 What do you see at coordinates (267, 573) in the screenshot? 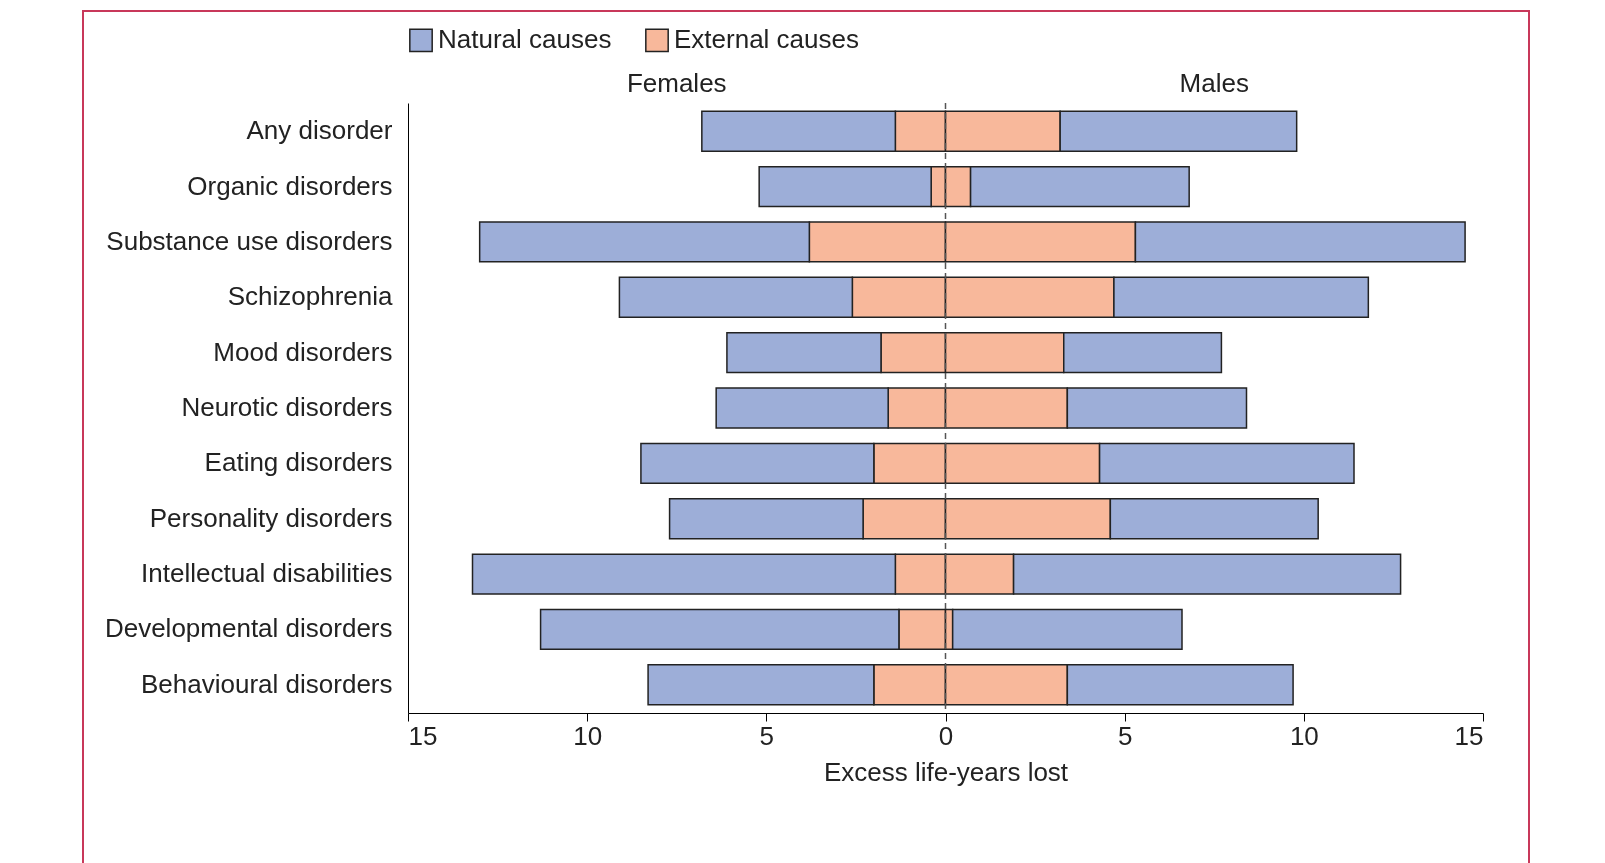
I see `y-tick-label: Intellectual disabilities` at bounding box center [267, 573].